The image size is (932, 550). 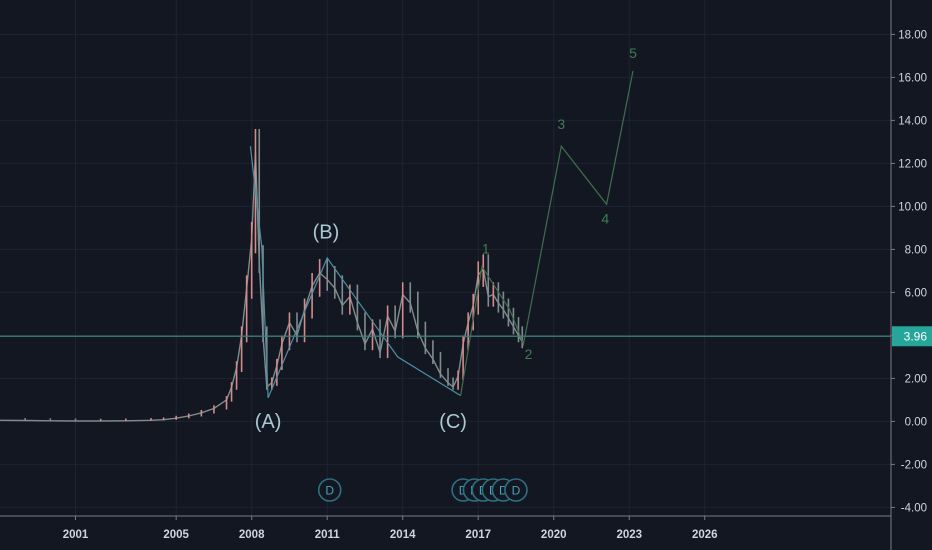 I want to click on wave-label: (B), so click(x=326, y=233).